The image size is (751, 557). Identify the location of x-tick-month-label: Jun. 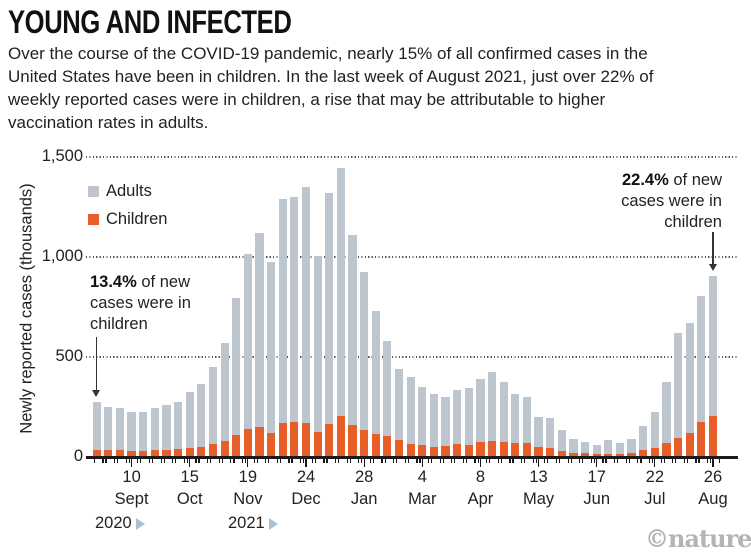
(596, 499).